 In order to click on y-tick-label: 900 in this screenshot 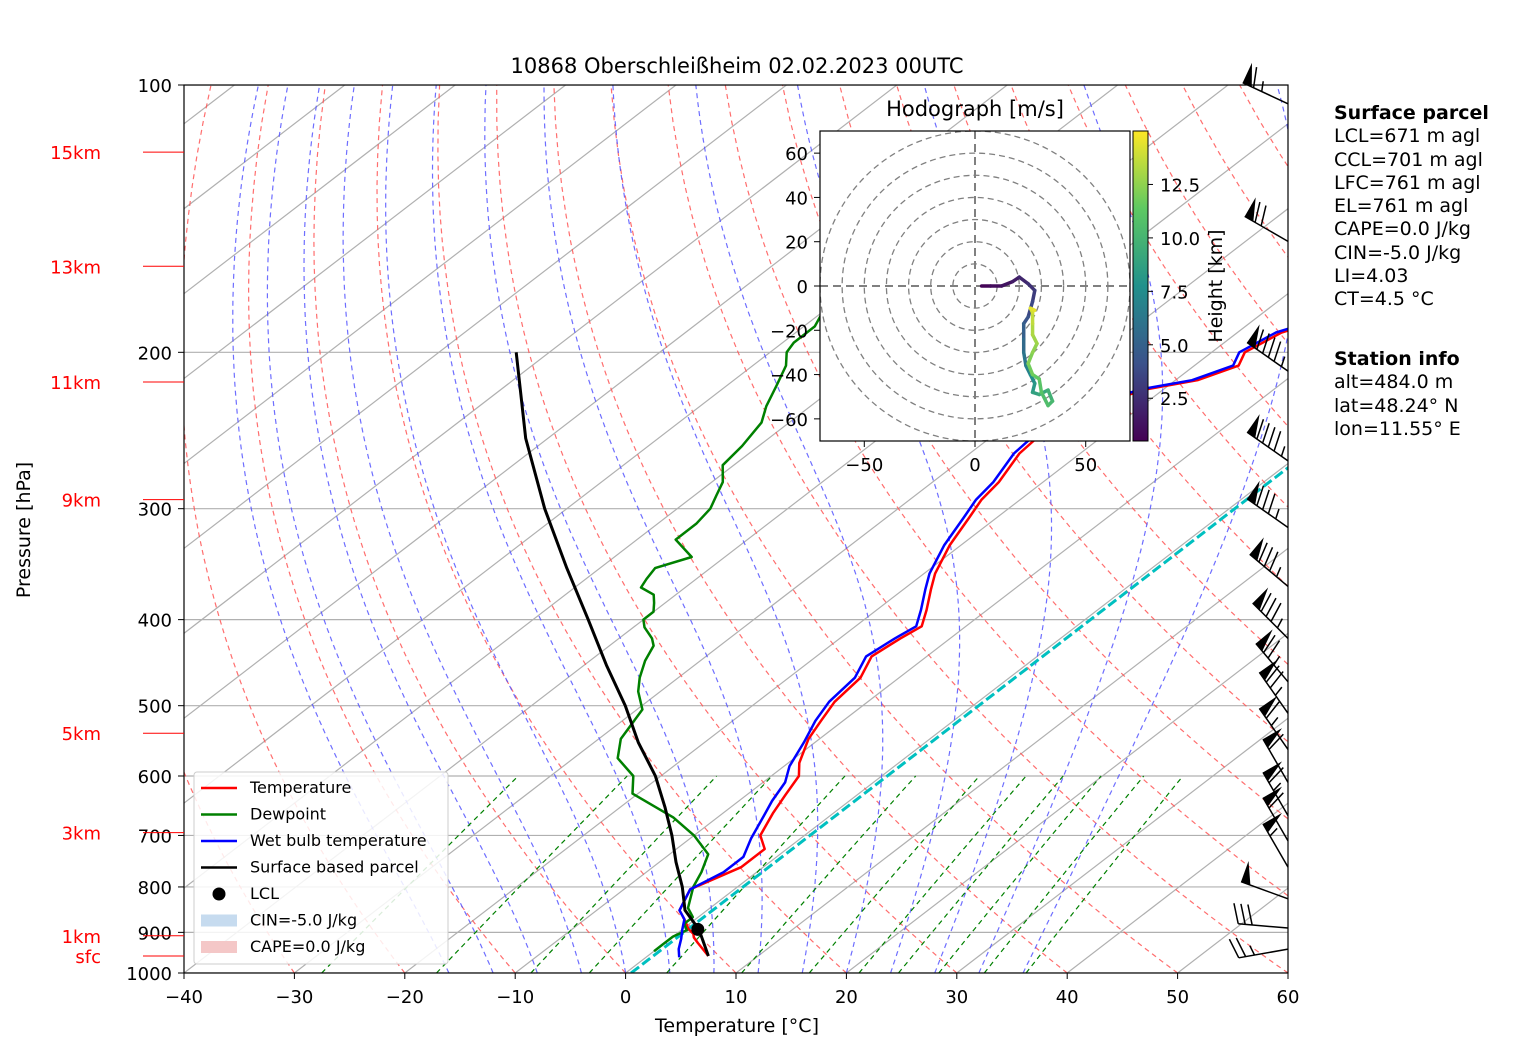, I will do `click(155, 933)`.